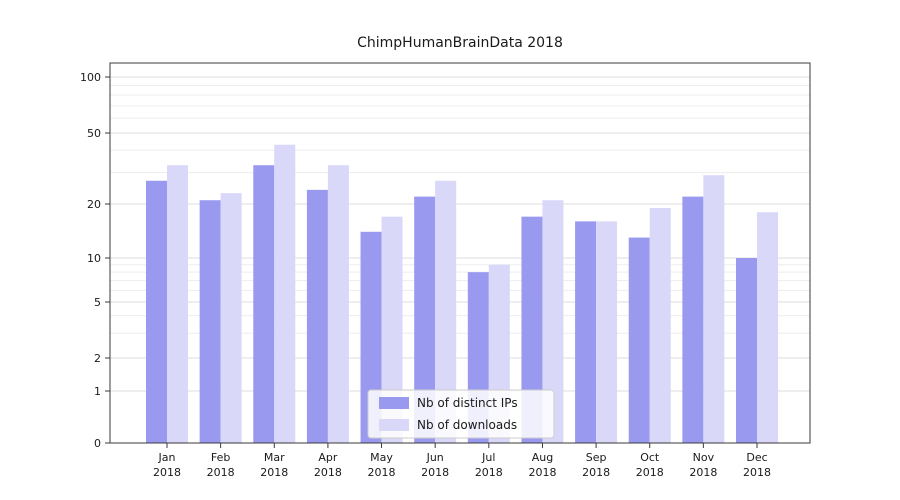 Image resolution: width=900 pixels, height=500 pixels. Describe the element at coordinates (660, 325) in the screenshot. I see `bar-downloads-oct` at that location.